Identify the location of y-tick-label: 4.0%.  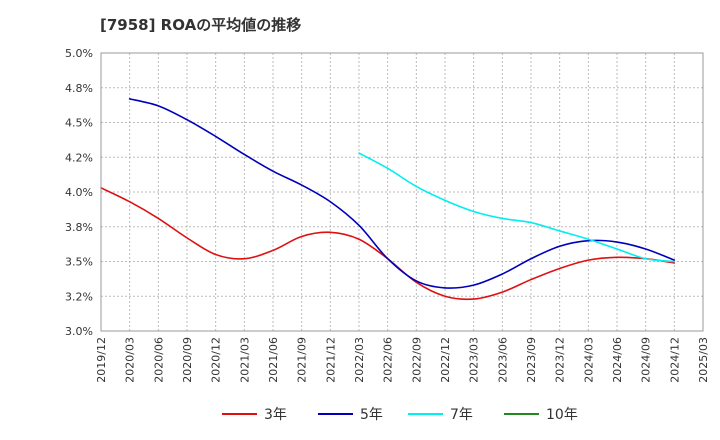
(79, 192).